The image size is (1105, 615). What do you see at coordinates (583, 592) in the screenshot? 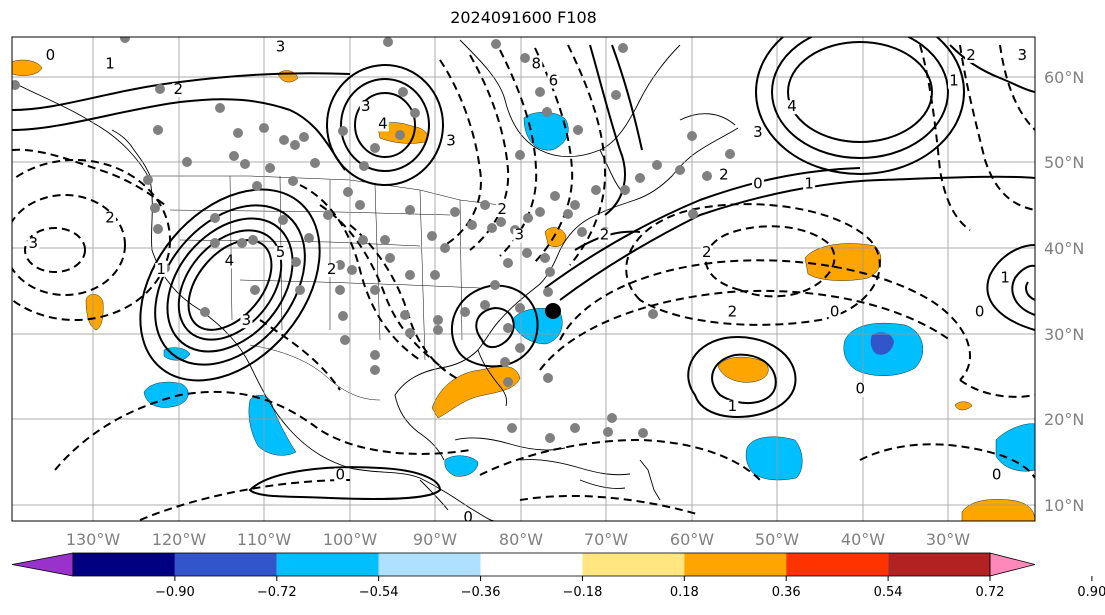
I see `colorbar-tick-label: −0.18` at bounding box center [583, 592].